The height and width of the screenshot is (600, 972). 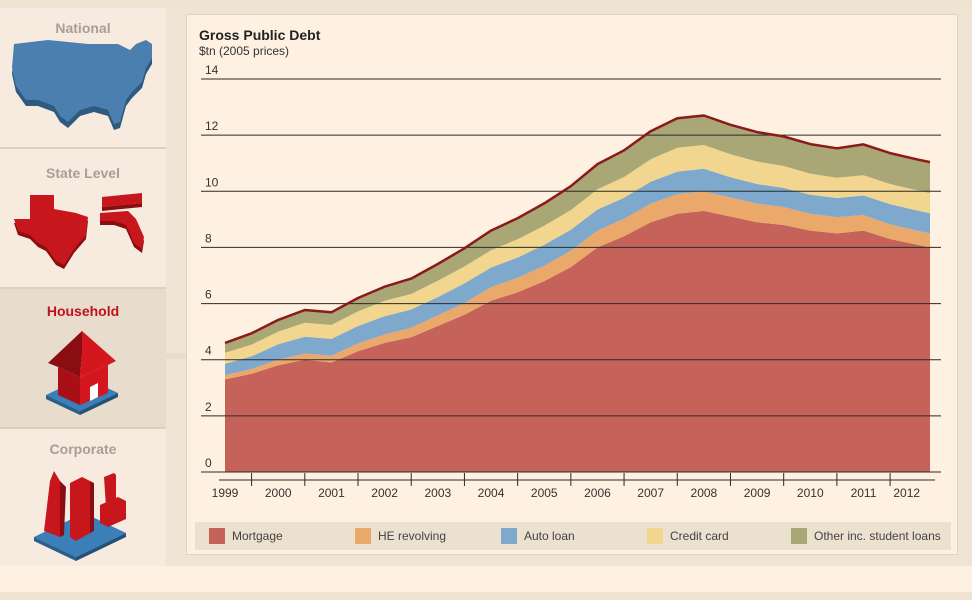 What do you see at coordinates (704, 493) in the screenshot?
I see `x-tick-label: 2008` at bounding box center [704, 493].